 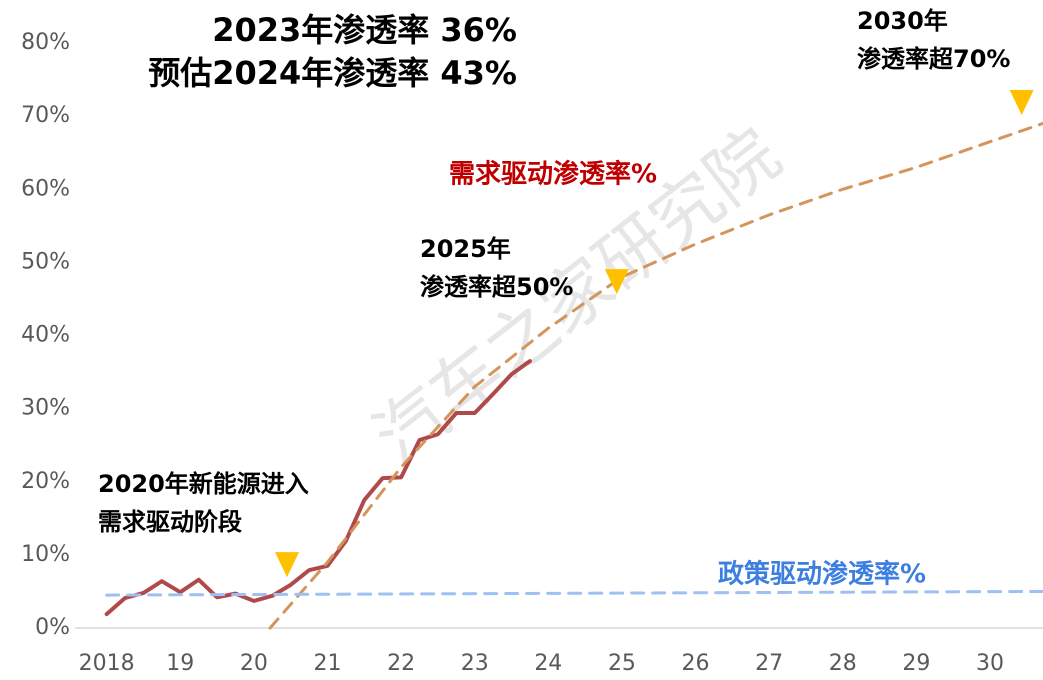 What do you see at coordinates (843, 663) in the screenshot?
I see `x-tick-label: 28` at bounding box center [843, 663].